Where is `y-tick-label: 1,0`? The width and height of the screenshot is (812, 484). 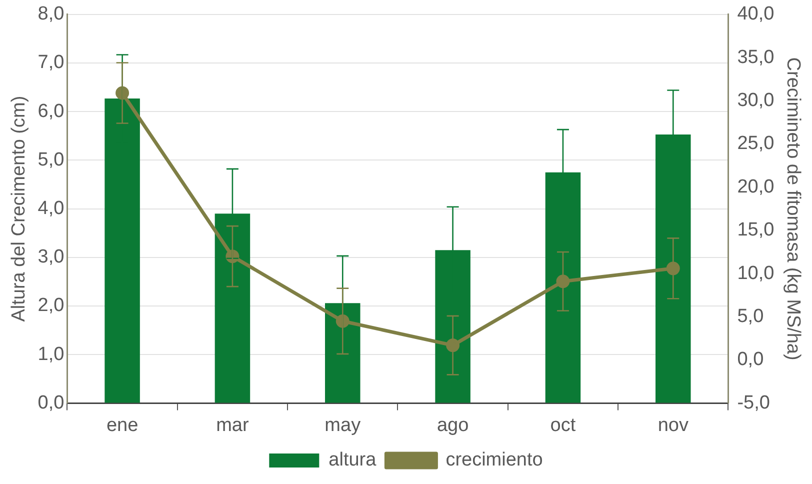 y-tick-label: 1,0 is located at coordinates (51, 354).